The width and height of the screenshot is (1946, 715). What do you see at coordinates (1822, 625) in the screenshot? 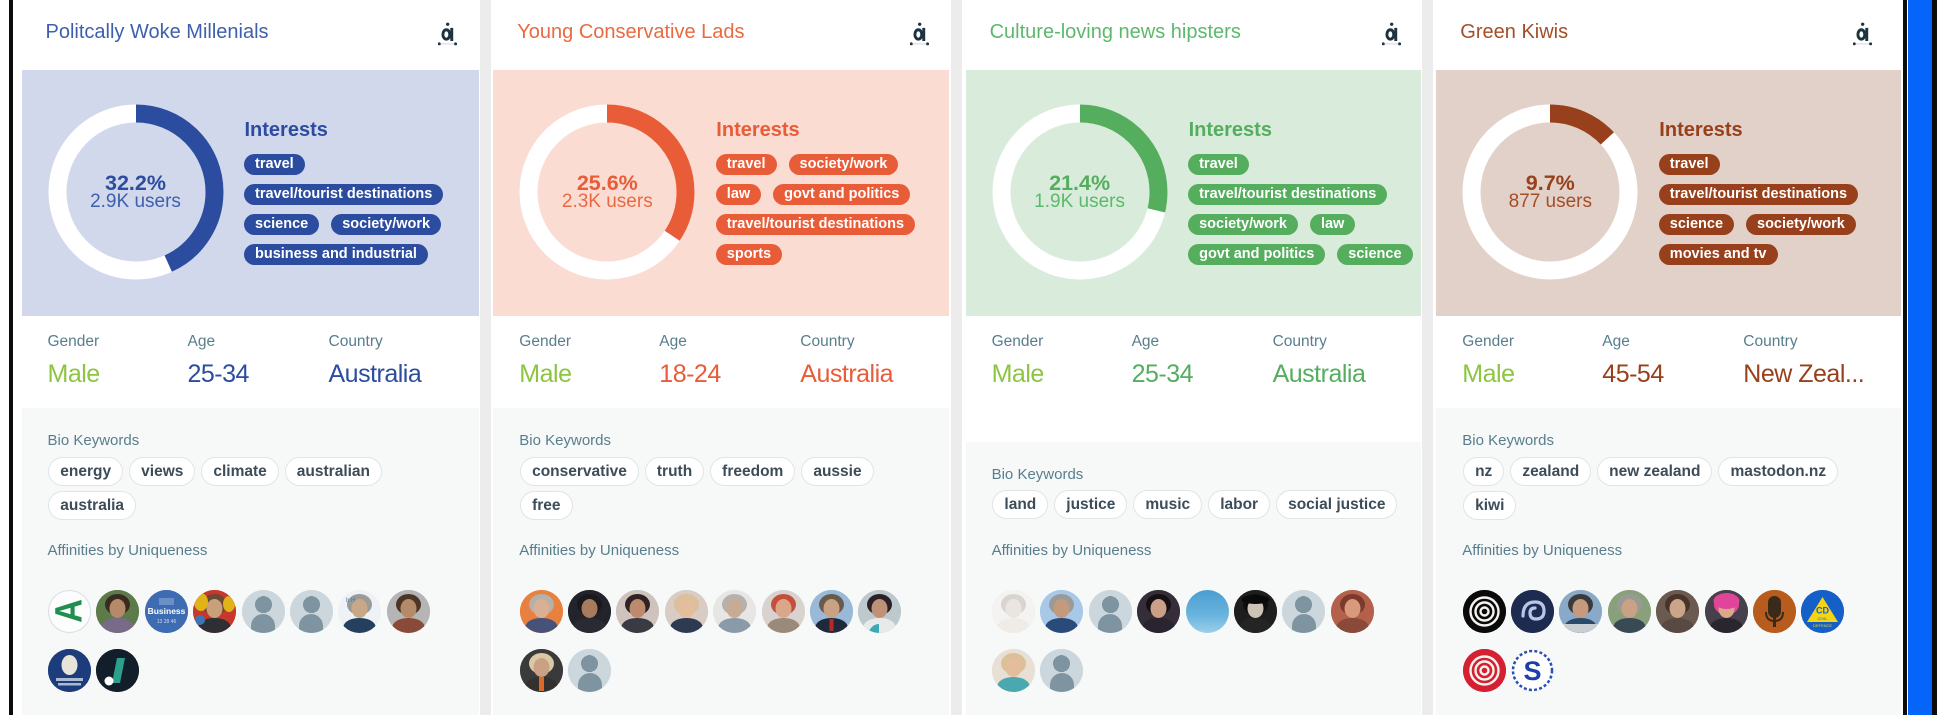
I see `svg-text: DEFENCE` at bounding box center [1822, 625].